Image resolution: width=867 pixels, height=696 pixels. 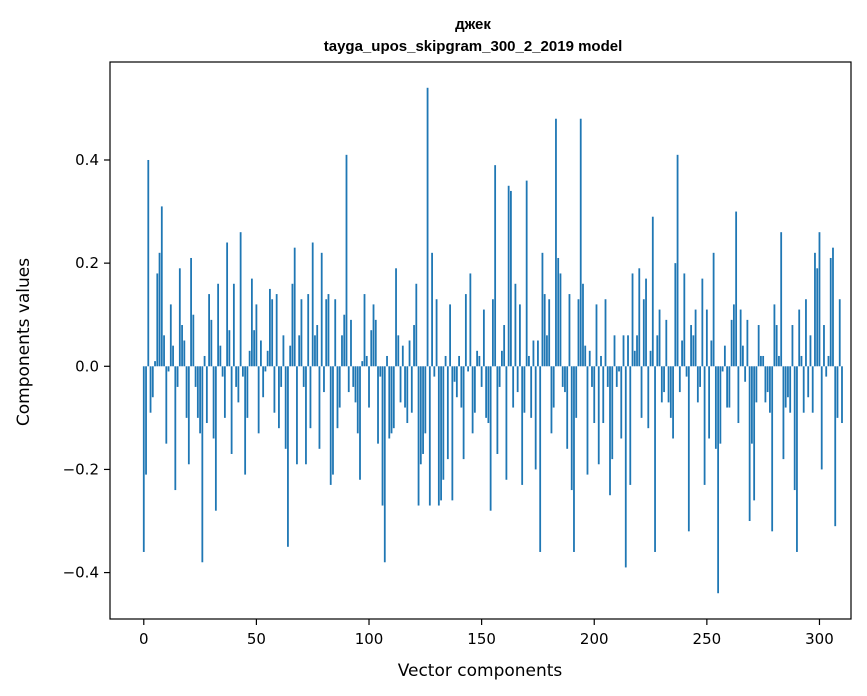 I want to click on y-tick-label: 0.4, so click(x=87, y=160).